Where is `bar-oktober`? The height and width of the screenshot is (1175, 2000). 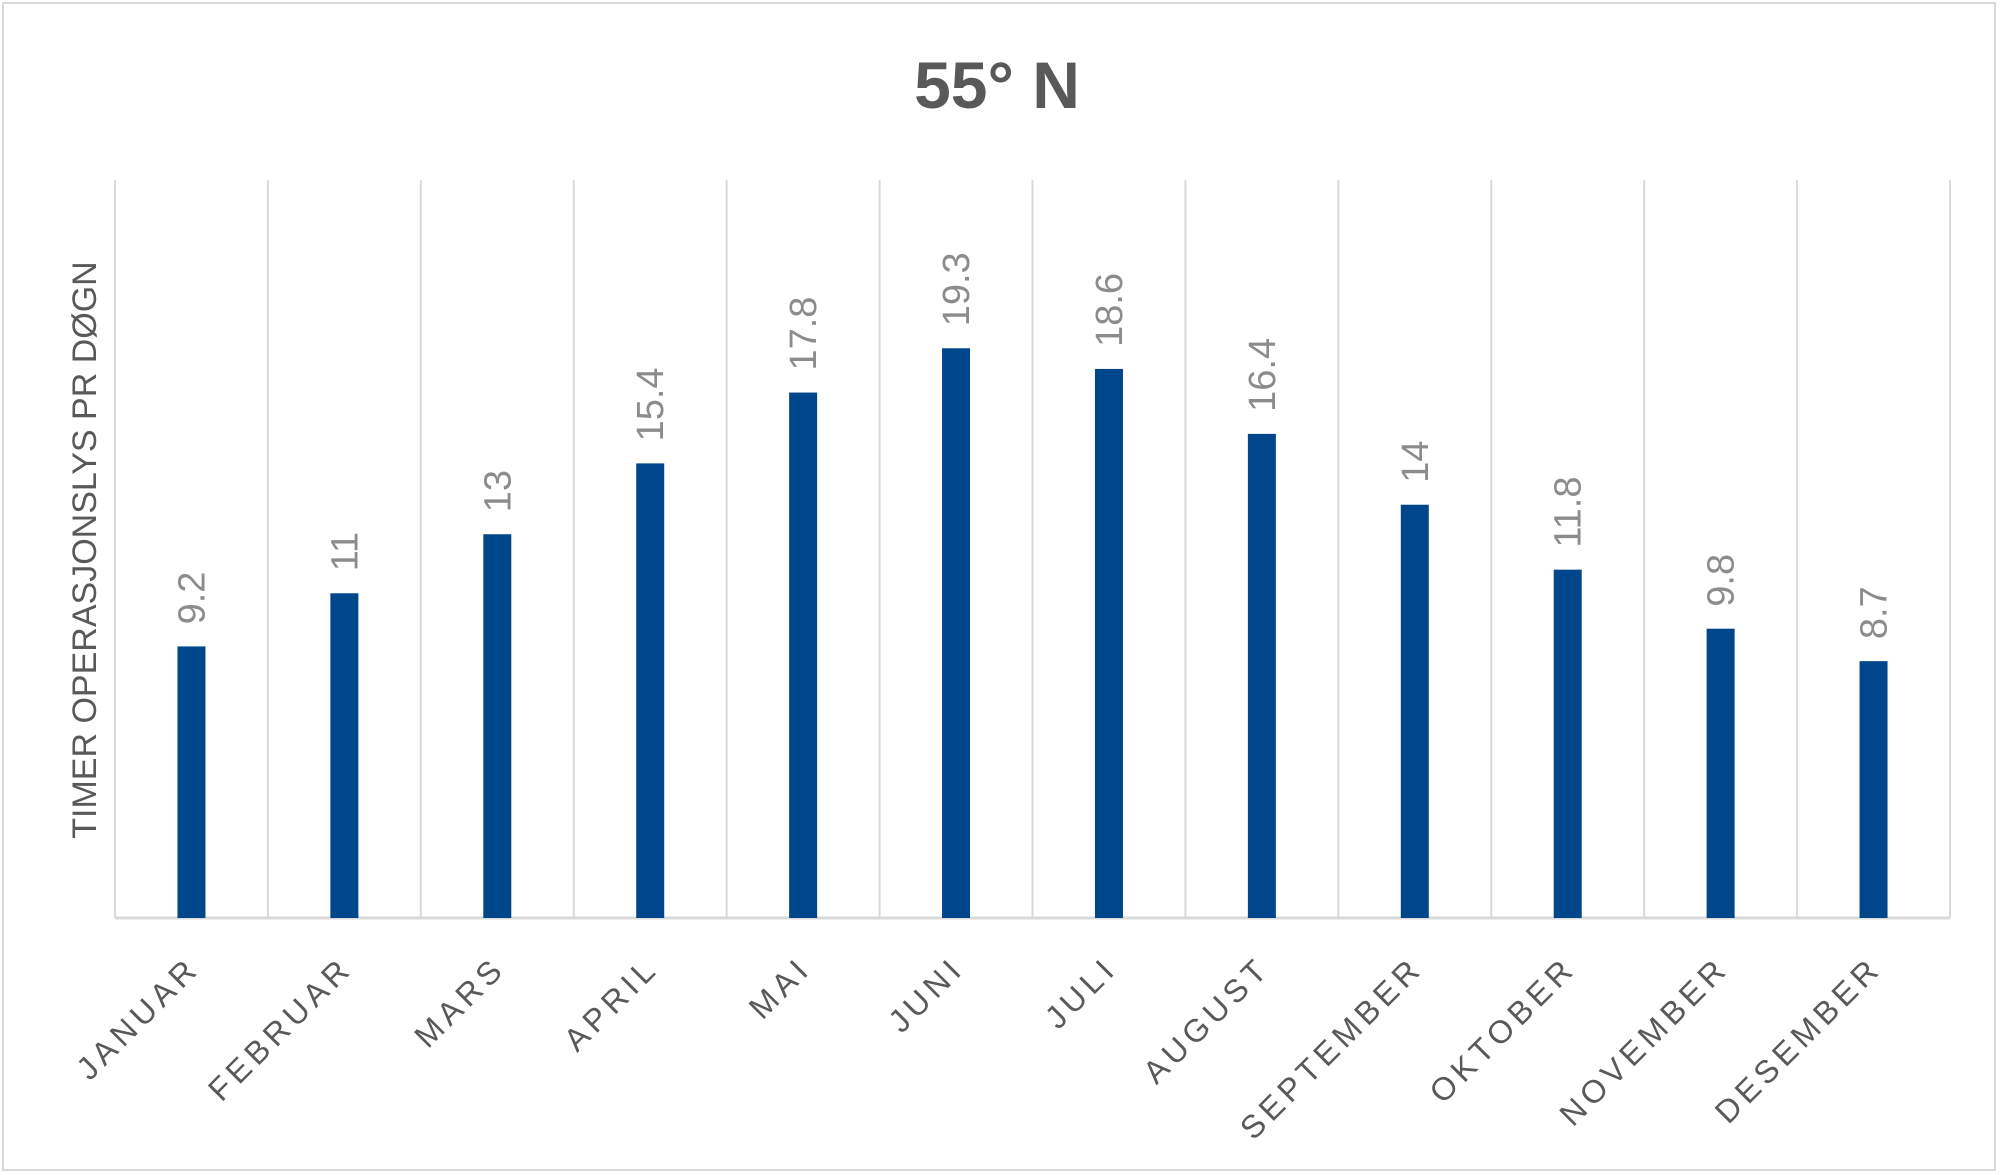 bar-oktober is located at coordinates (1567, 743).